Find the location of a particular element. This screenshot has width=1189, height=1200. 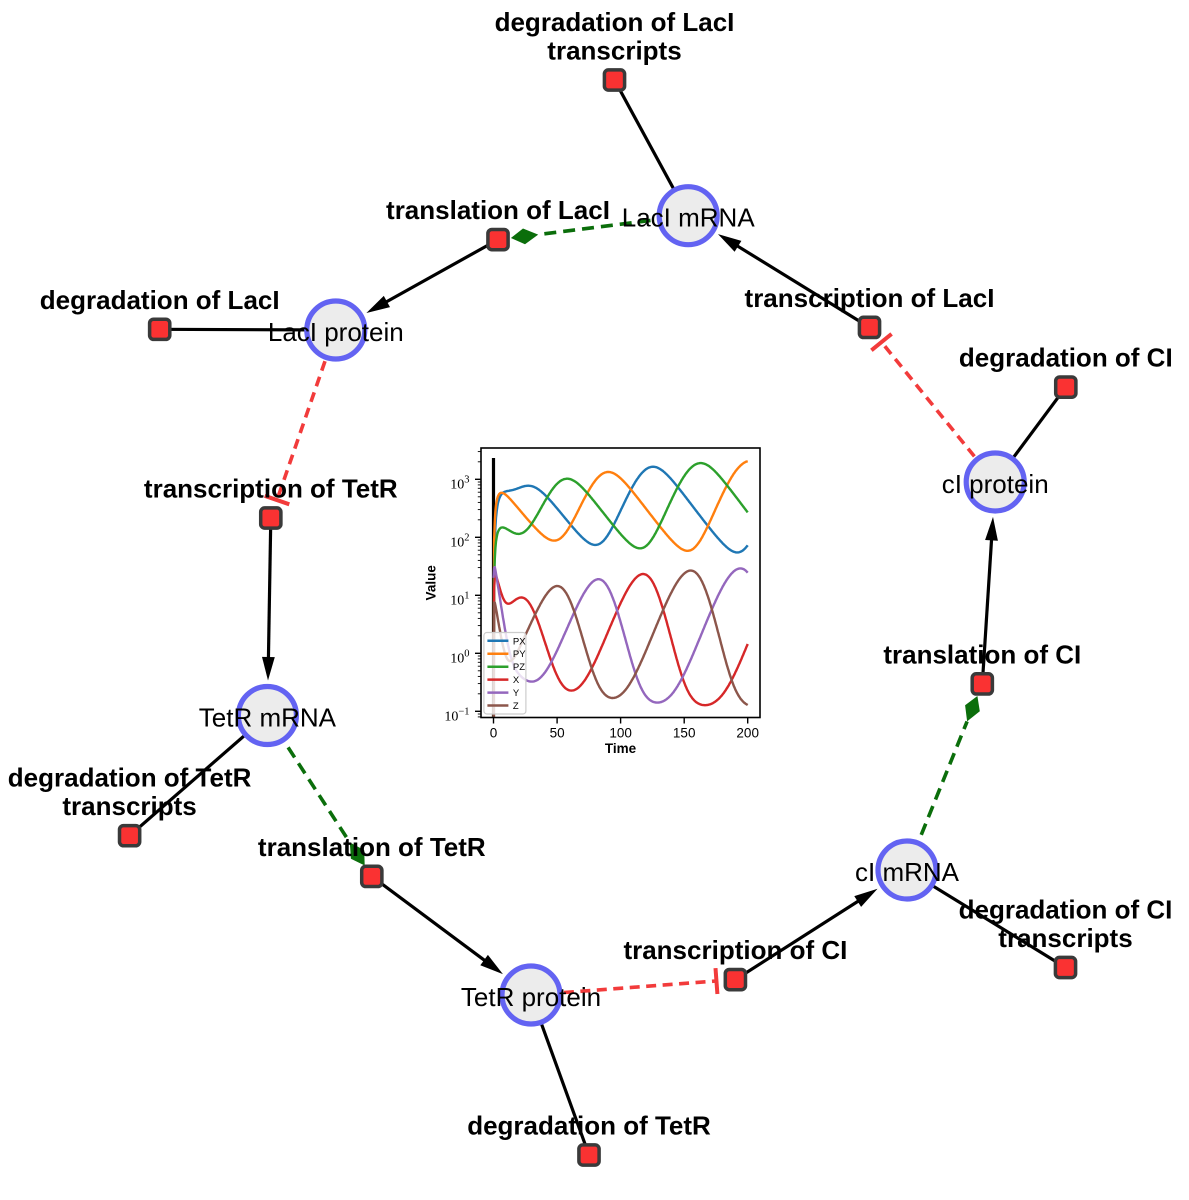

svg-text: 50 is located at coordinates (557, 733).